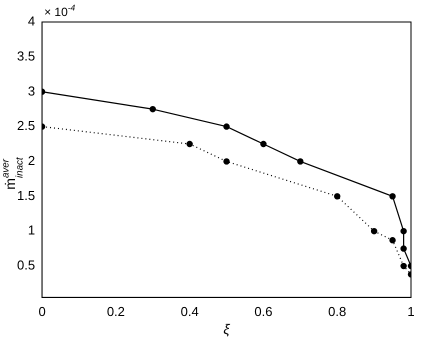 Image resolution: width=425 pixels, height=339 pixels. Describe the element at coordinates (26, 195) in the screenshot. I see `y-tick-label: 1.5` at that location.